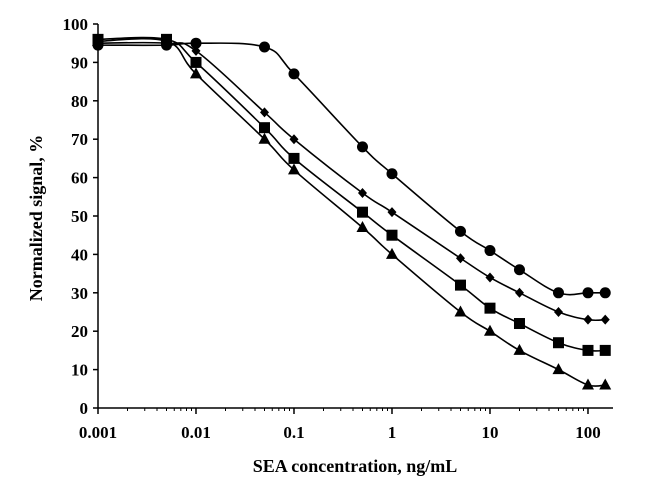  I want to click on y-tick-label: 80, so click(79, 101).